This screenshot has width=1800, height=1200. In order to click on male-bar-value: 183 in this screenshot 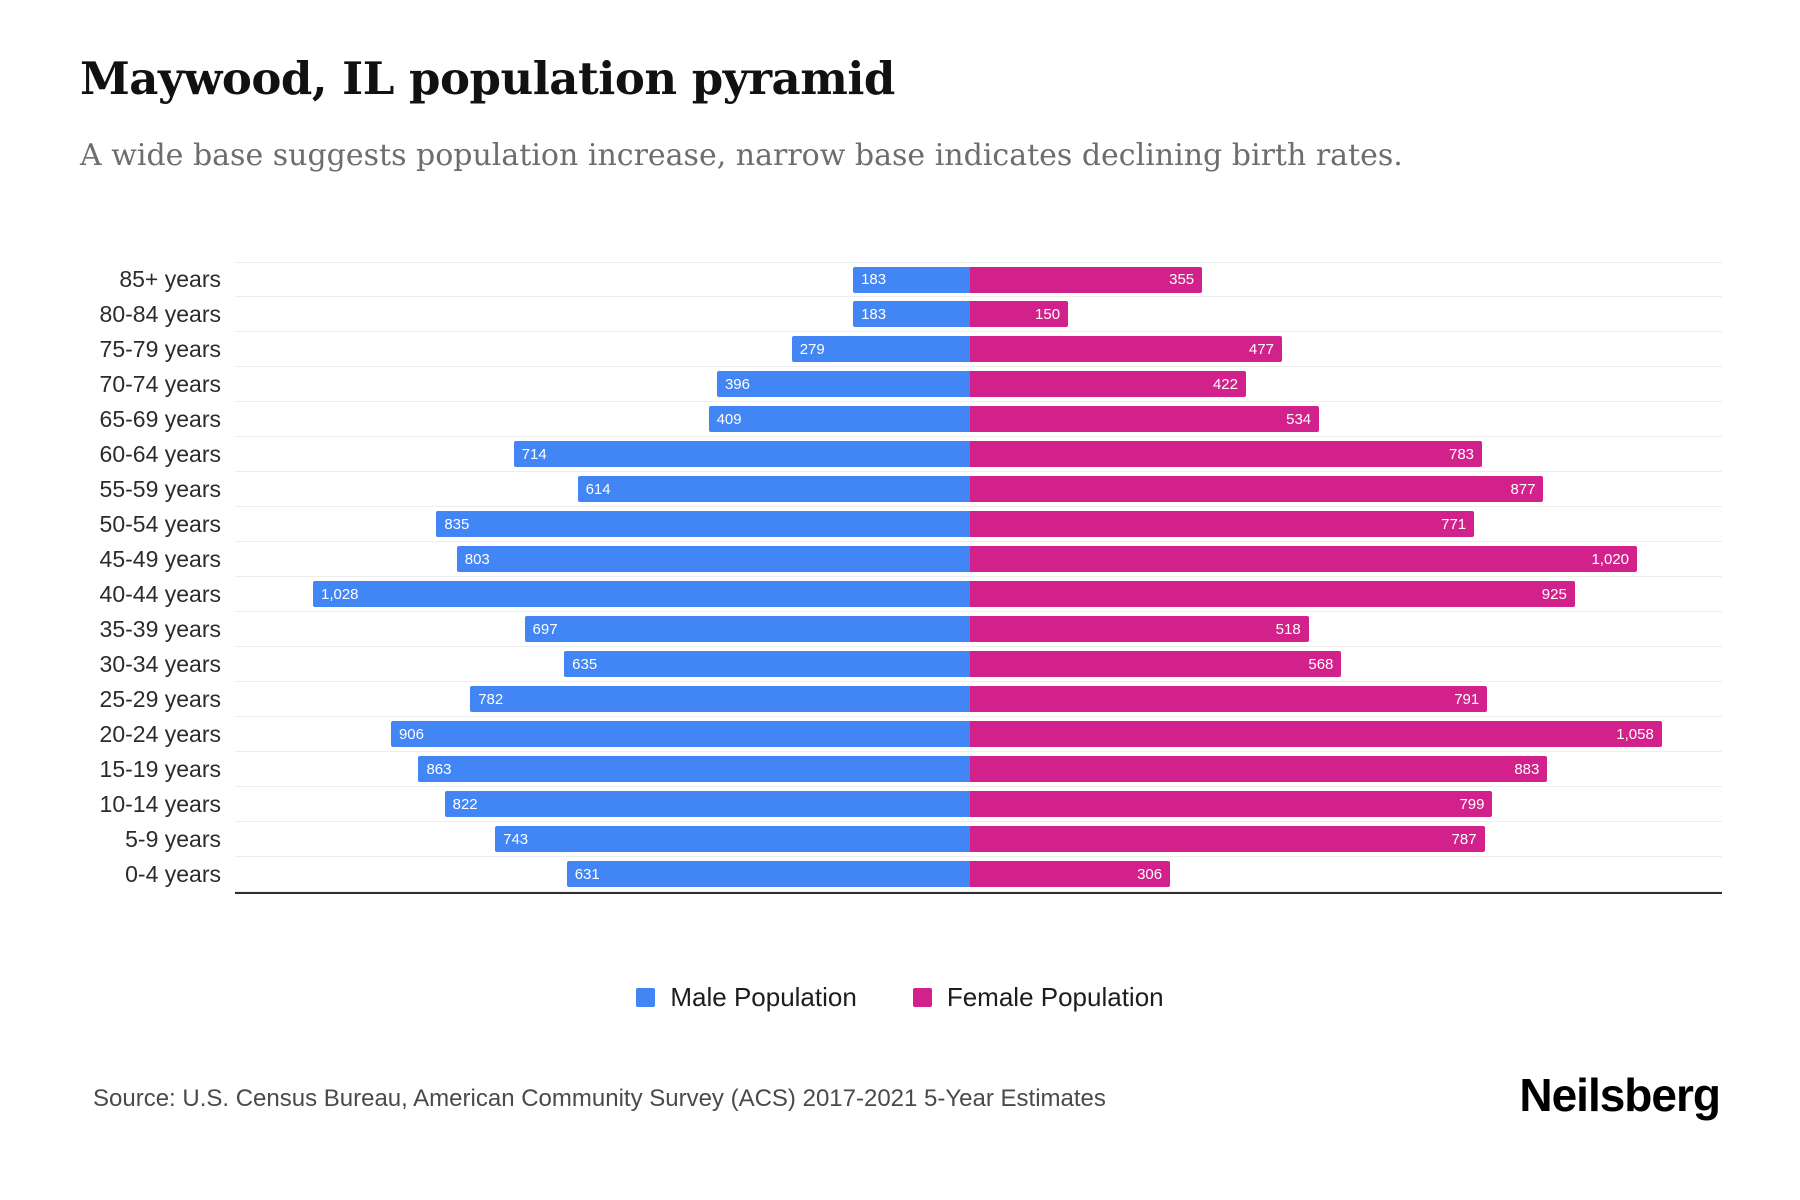, I will do `click(874, 279)`.